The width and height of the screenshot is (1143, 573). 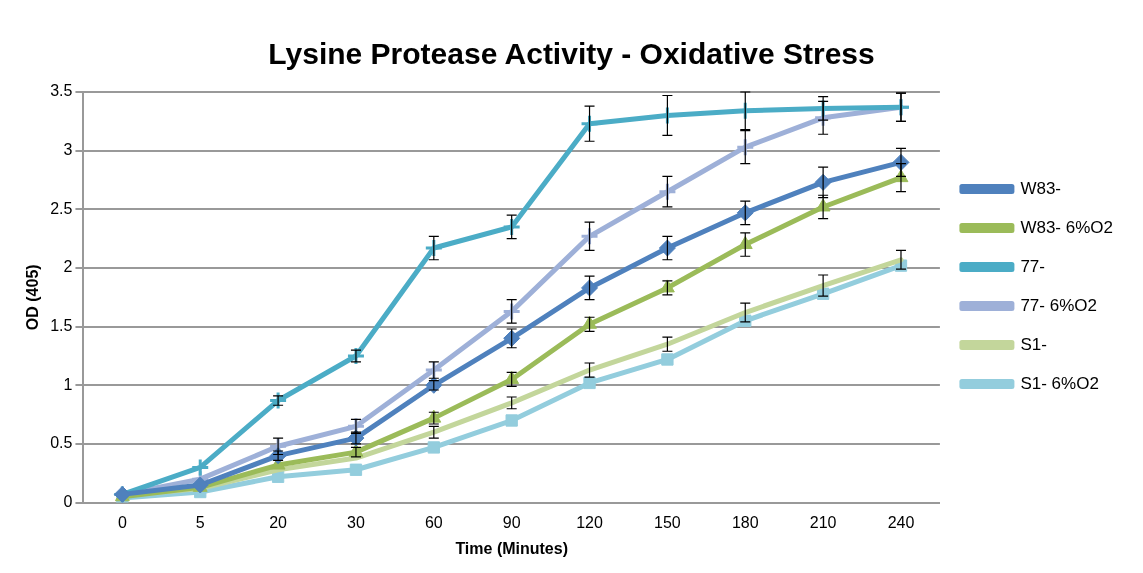 I want to click on legend-label: W83-, so click(x=1041, y=188).